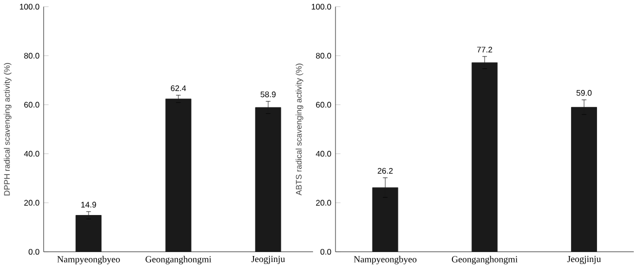 The height and width of the screenshot is (268, 634). Describe the element at coordinates (268, 94) in the screenshot. I see `data-label: 58.9` at that location.